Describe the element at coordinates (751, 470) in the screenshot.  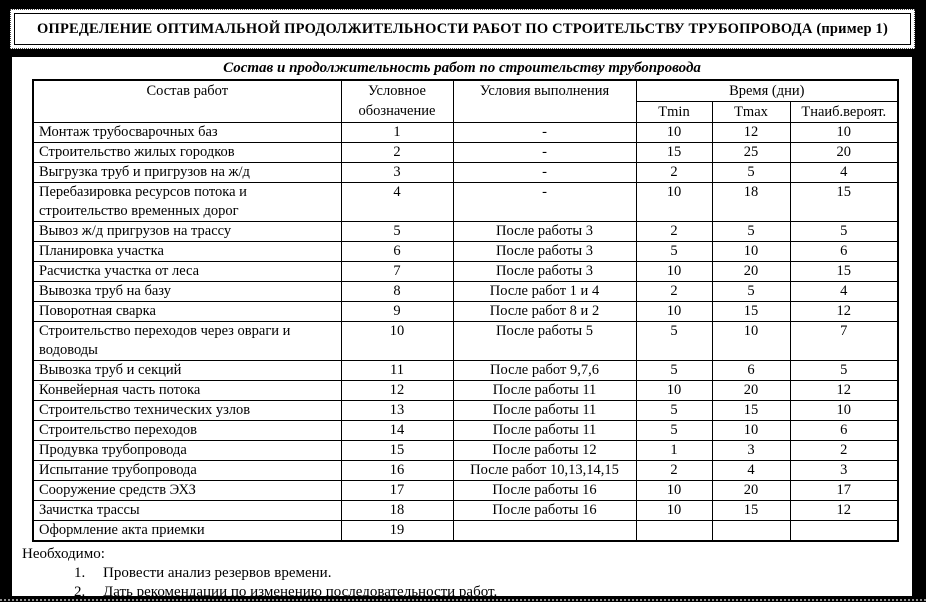
I see `tmax-cell: 4` at that location.